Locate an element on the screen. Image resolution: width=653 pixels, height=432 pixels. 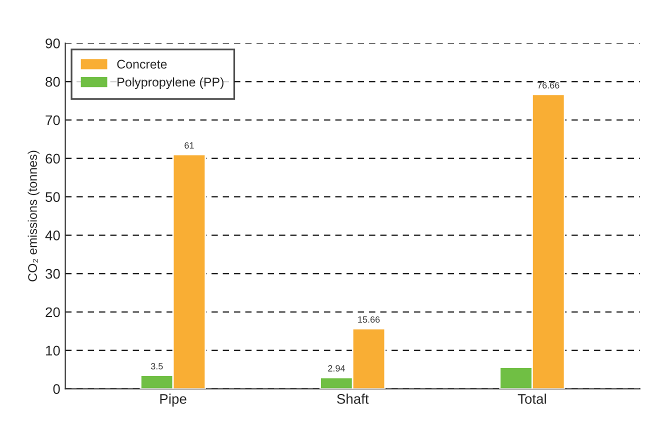
x-tick-label: Pipe is located at coordinates (173, 400).